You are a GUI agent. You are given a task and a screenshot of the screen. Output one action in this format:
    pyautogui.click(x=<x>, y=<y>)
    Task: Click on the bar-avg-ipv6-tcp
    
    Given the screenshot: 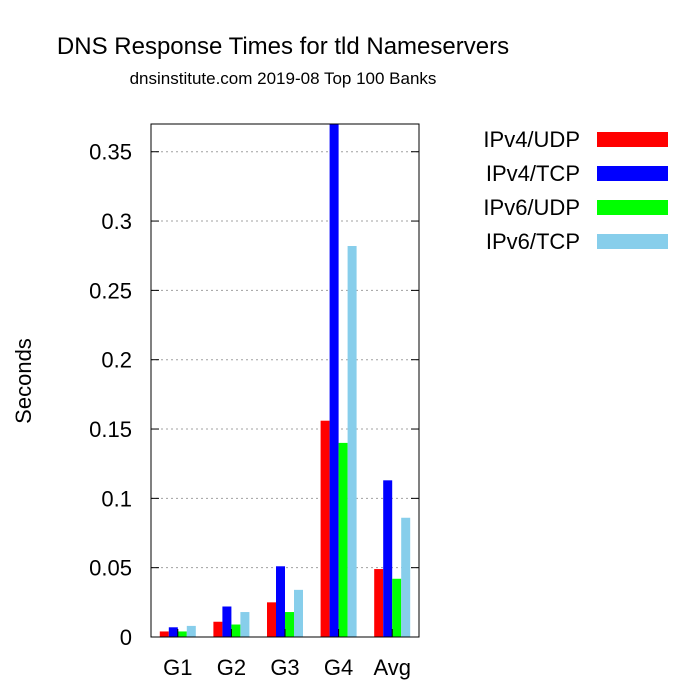 What is the action you would take?
    pyautogui.click(x=406, y=577)
    